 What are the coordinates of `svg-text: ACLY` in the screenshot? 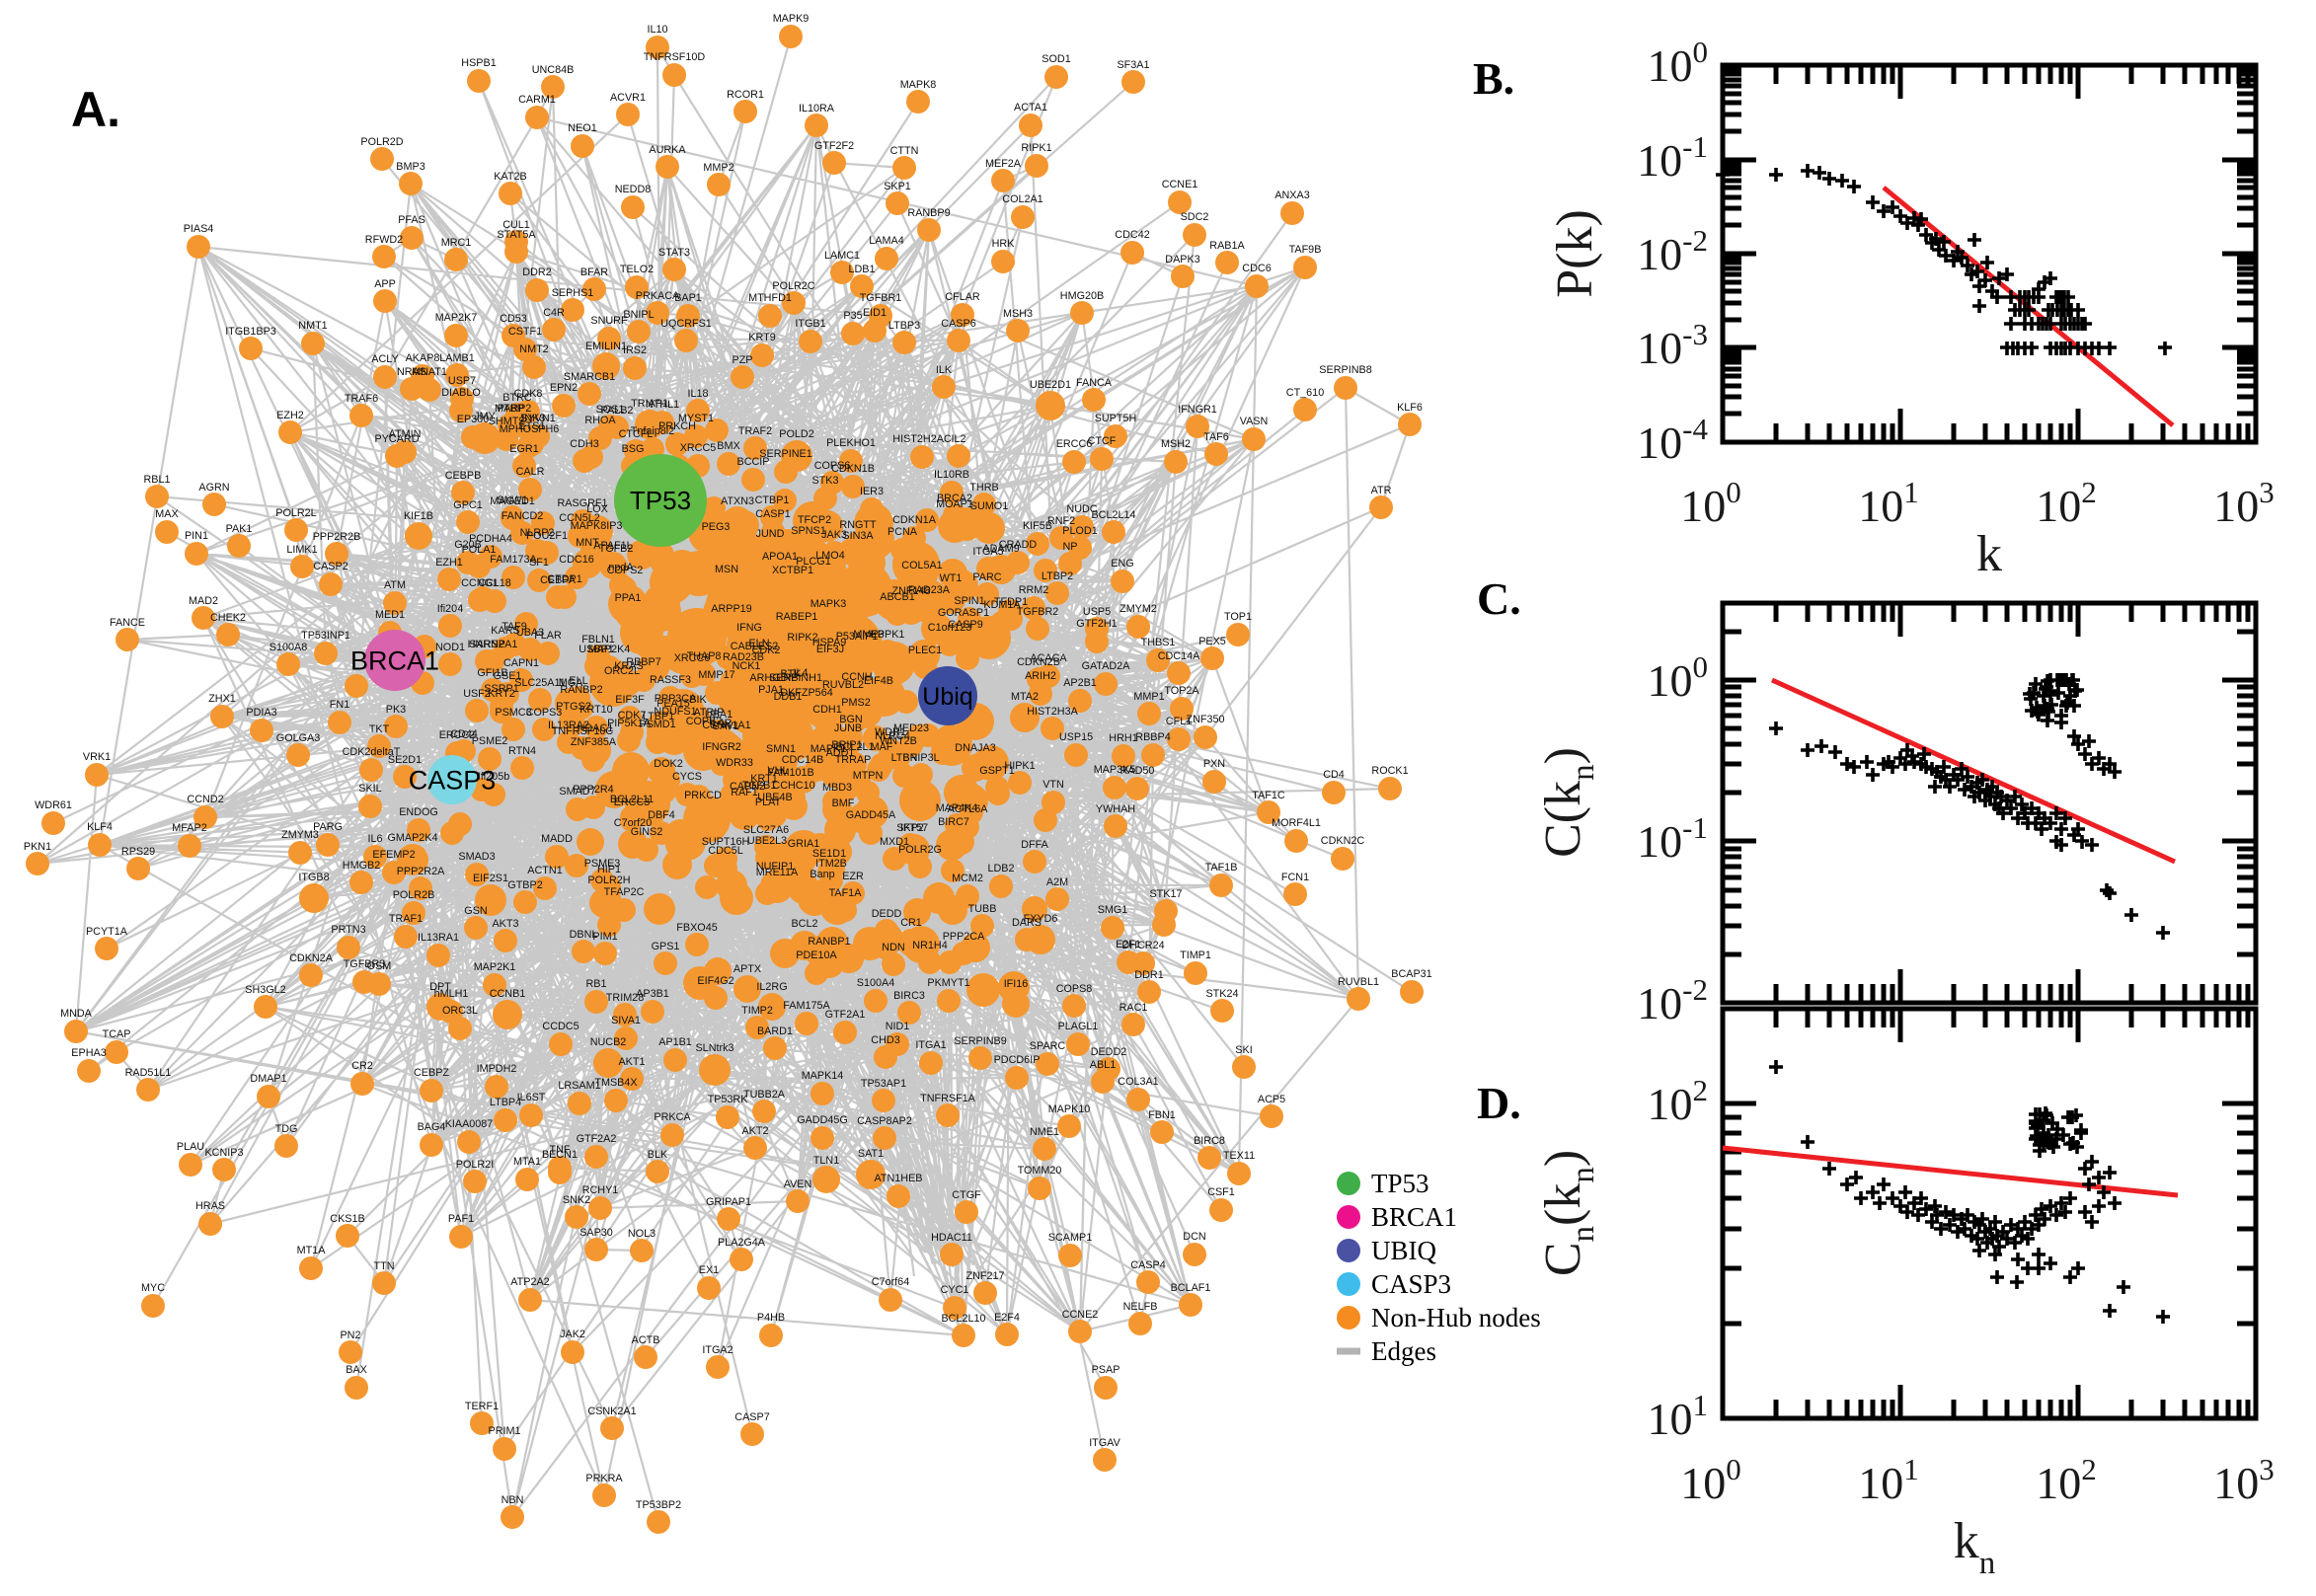 It's located at (384, 359).